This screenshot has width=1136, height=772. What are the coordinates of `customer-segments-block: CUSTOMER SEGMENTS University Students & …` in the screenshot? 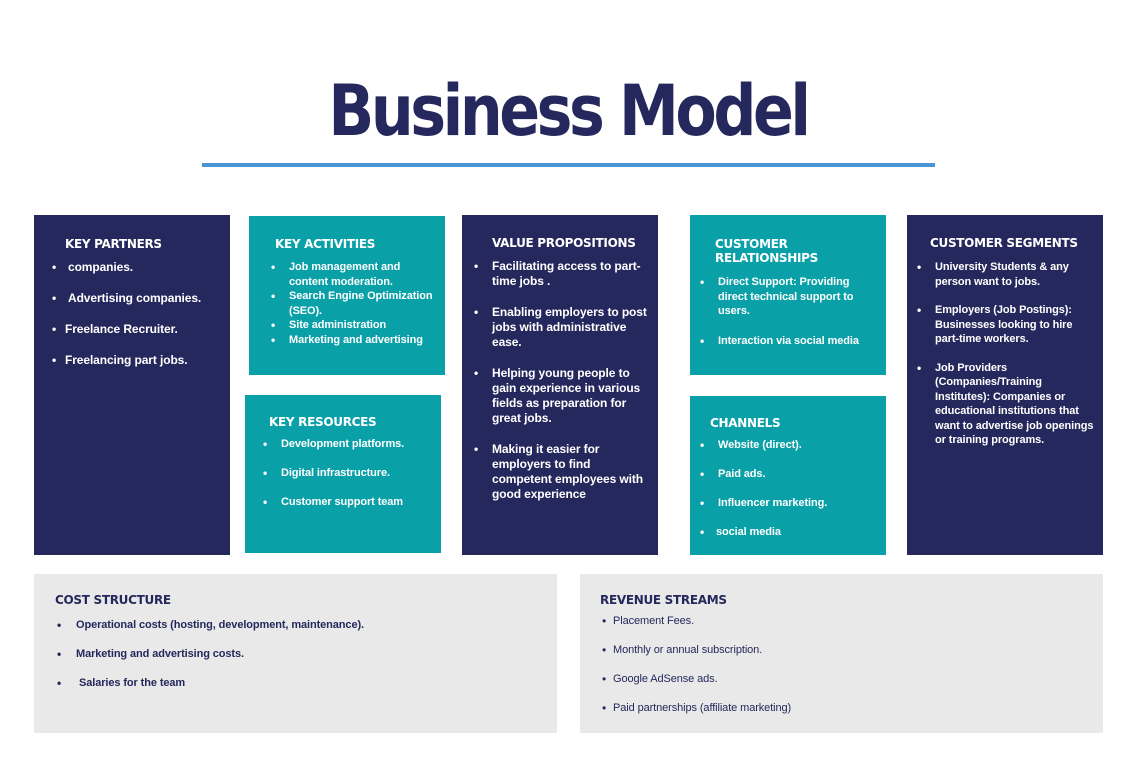 It's located at (1005, 385).